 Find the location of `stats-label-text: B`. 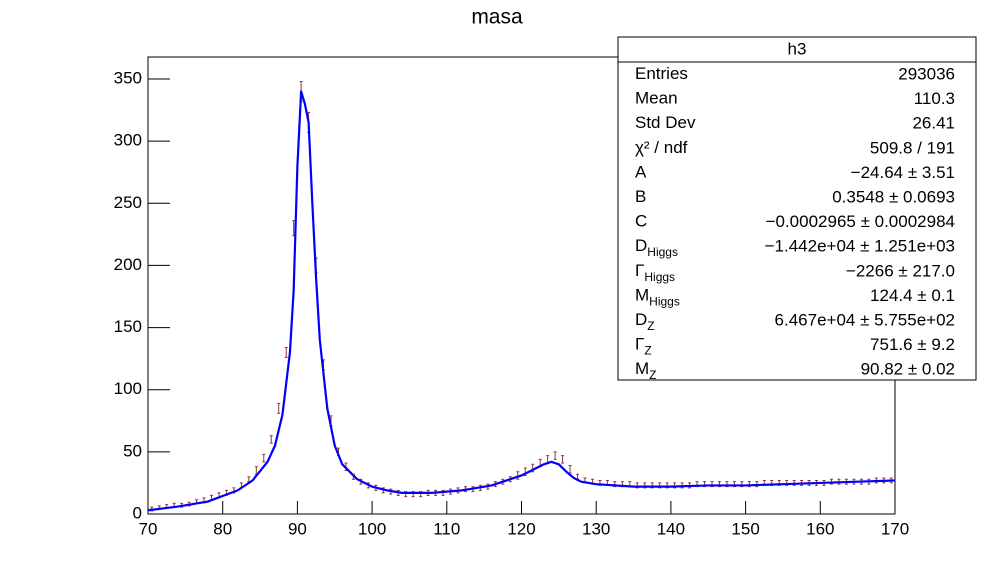

stats-label-text: B is located at coordinates (640, 196).